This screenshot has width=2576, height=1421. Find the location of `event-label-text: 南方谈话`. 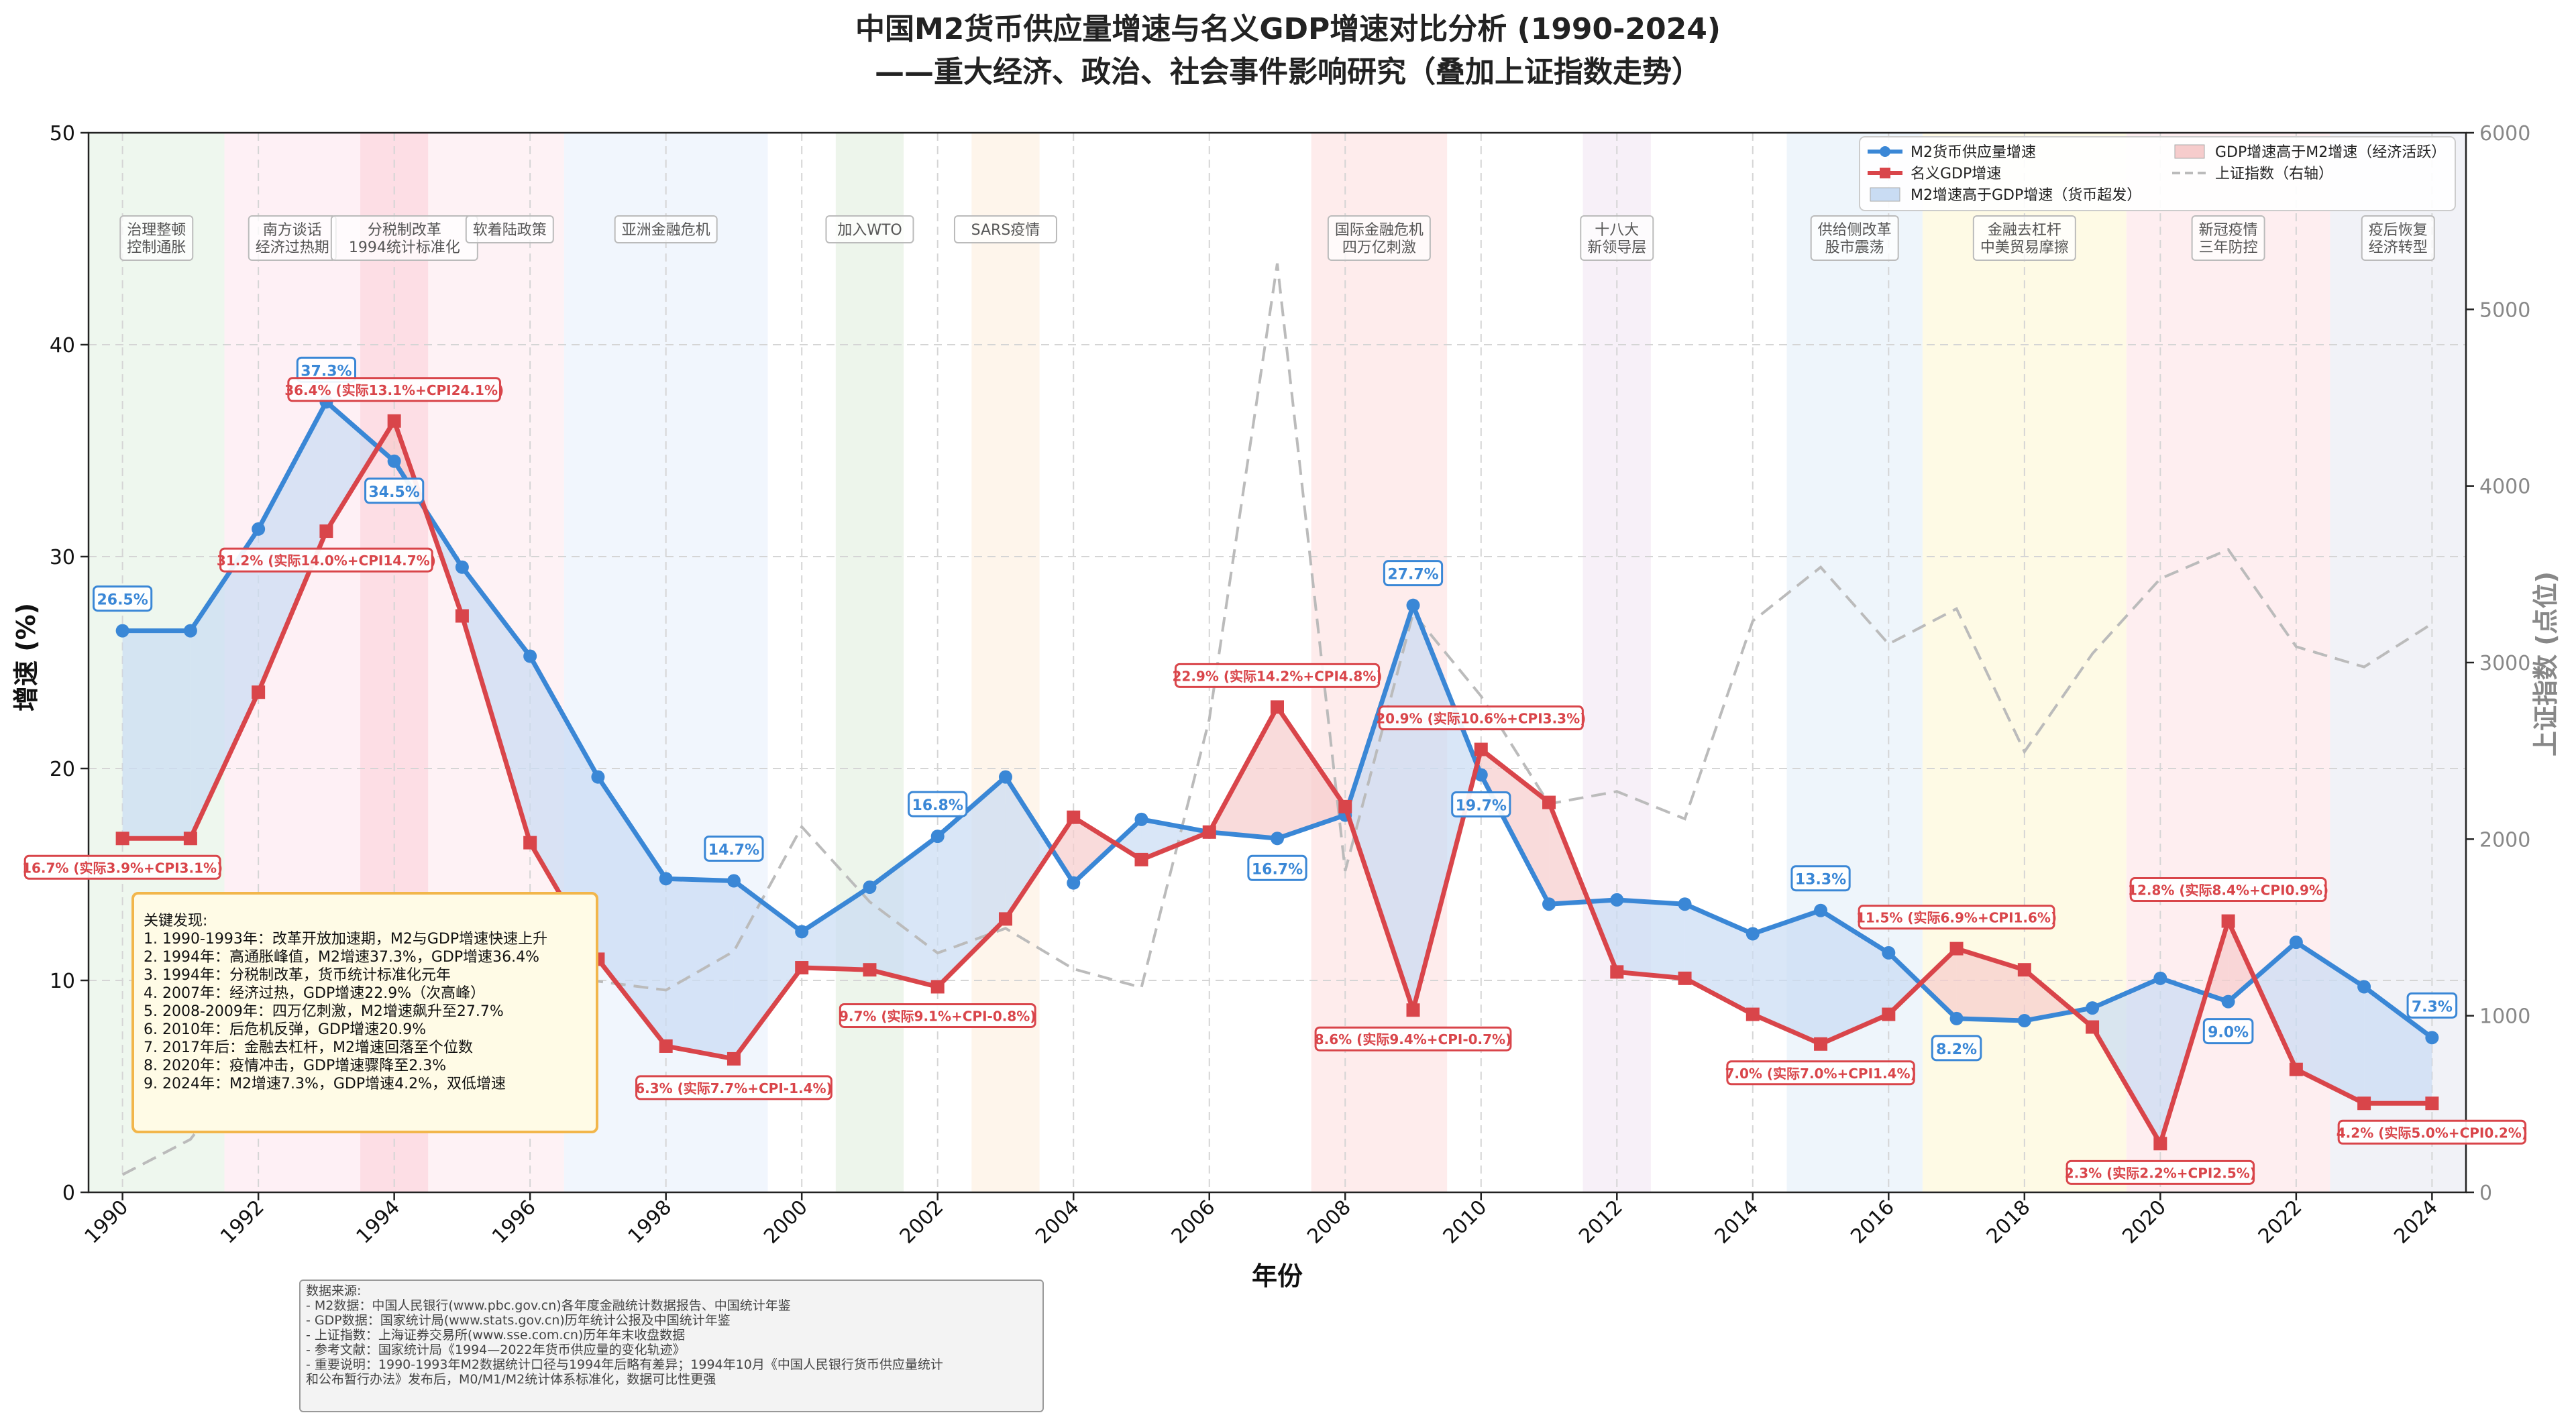

event-label-text: 南方谈话 is located at coordinates (292, 230).